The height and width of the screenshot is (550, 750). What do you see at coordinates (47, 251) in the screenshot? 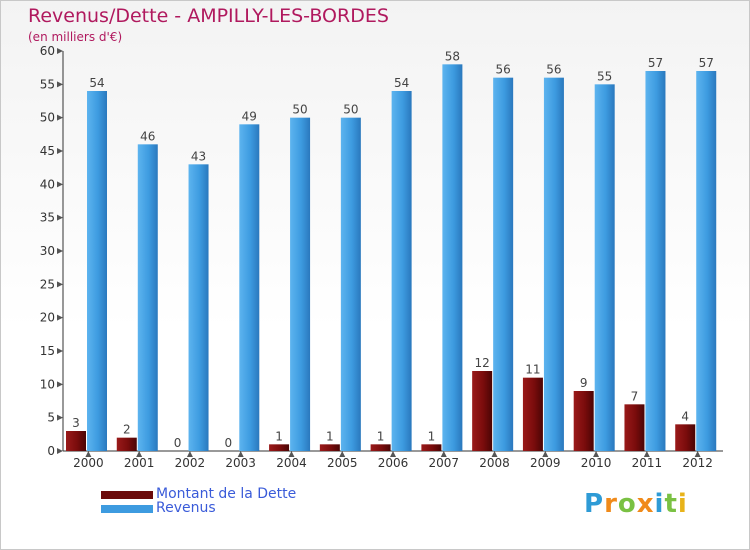
I see `y-tick-label: 30` at bounding box center [47, 251].